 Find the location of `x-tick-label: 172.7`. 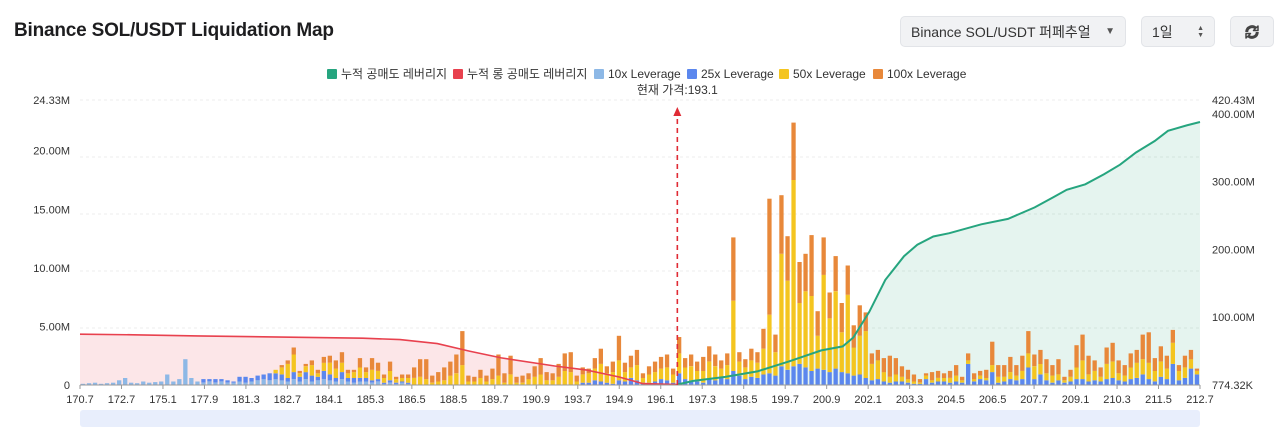

x-tick-label: 172.7 is located at coordinates (122, 400).